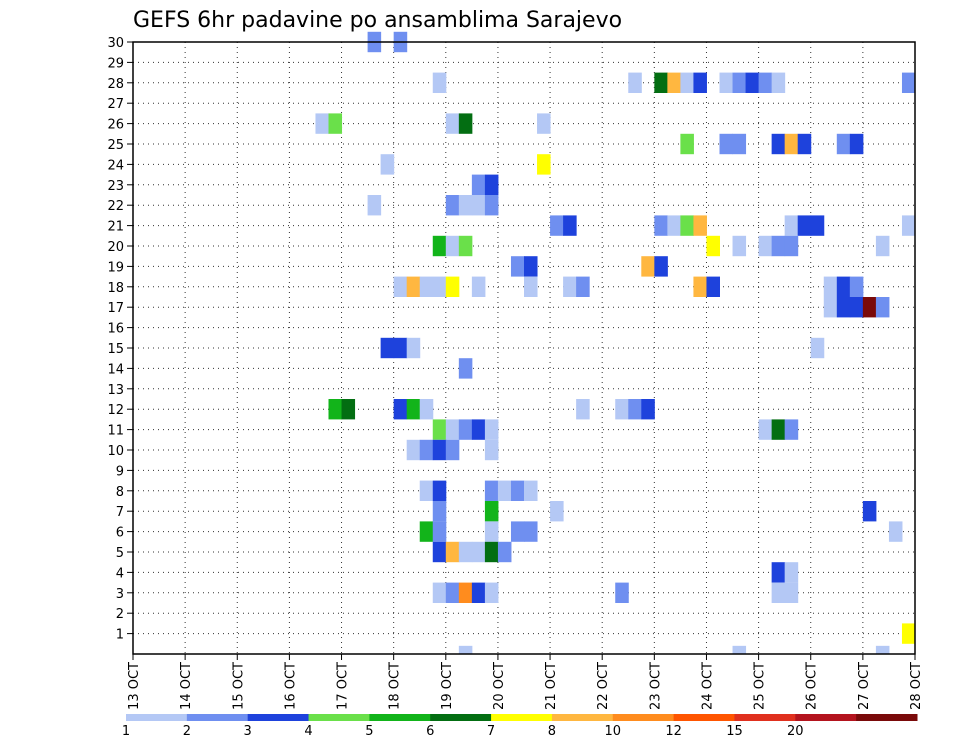  I want to click on colorbar-label: 4, so click(308, 731).